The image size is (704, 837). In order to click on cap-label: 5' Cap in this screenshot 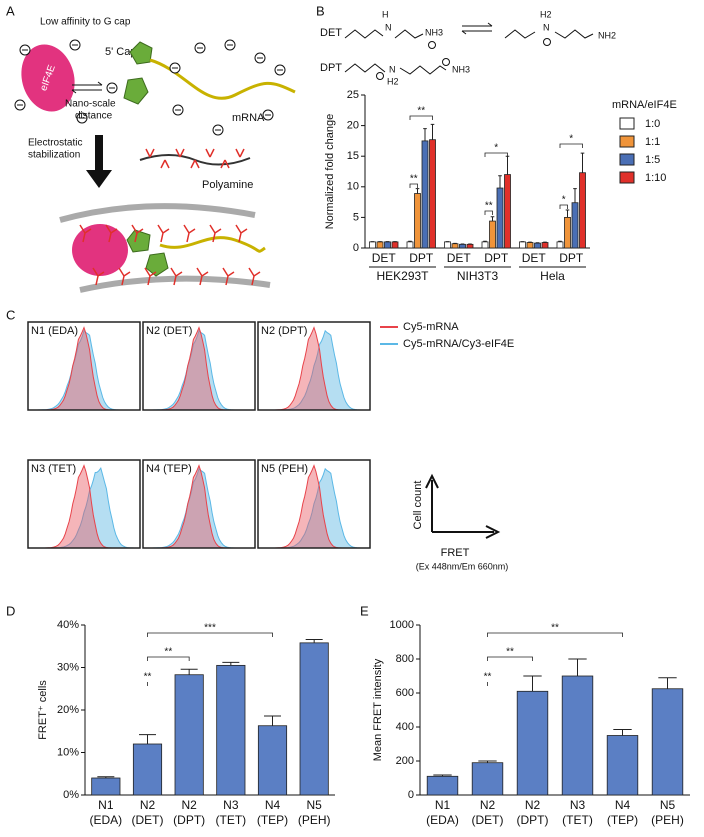, I will do `click(120, 52)`.